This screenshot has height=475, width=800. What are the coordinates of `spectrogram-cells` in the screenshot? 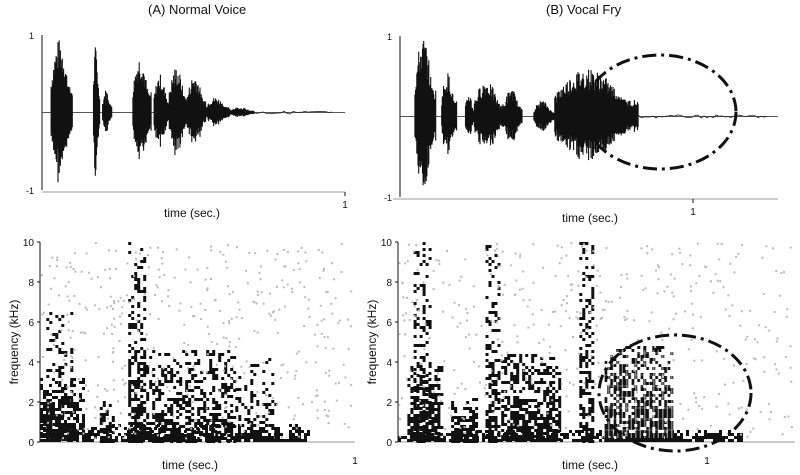 It's located at (175, 342).